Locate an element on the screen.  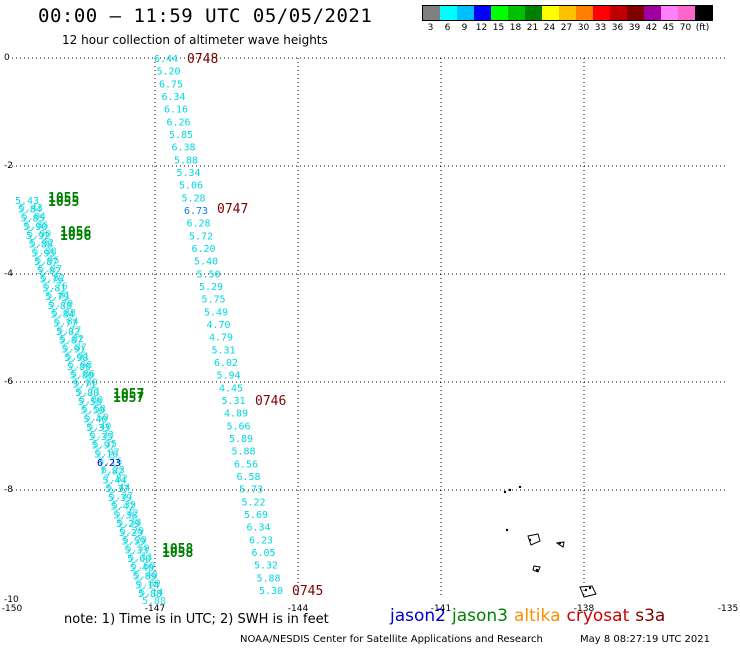
wave-height-label: 5.79 is located at coordinates (57, 297).